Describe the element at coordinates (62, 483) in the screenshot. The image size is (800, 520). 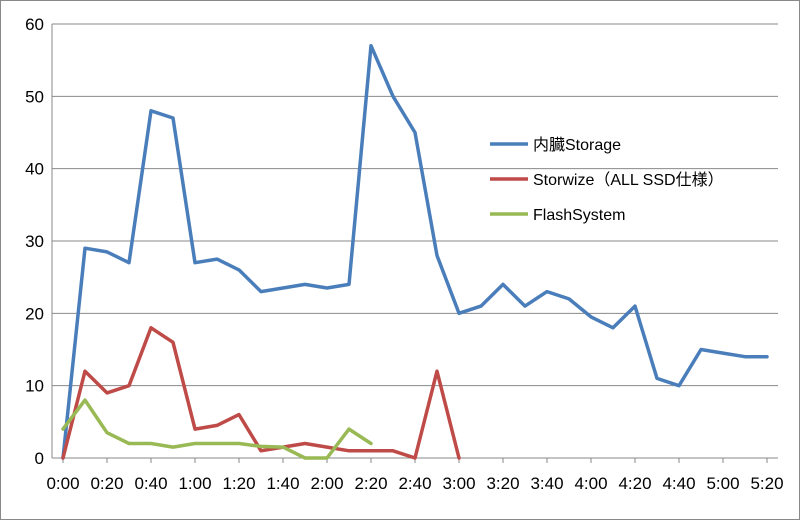
I see `x-tick-label: 0:00` at that location.